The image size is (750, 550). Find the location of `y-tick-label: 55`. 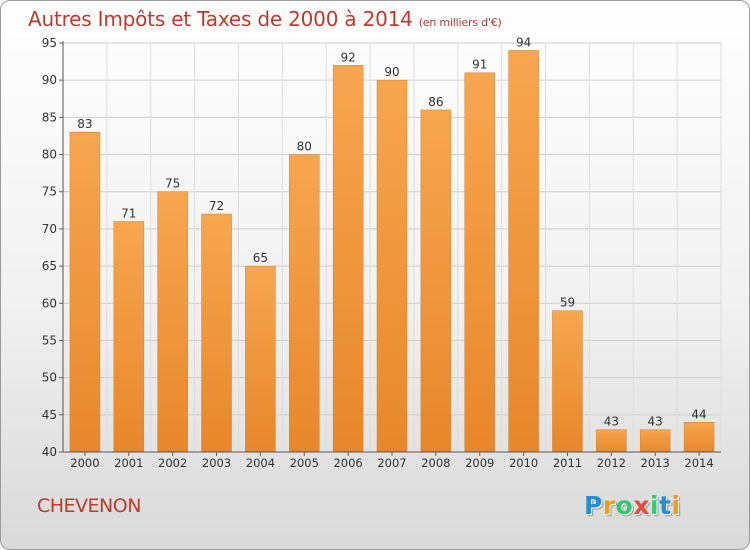

y-tick-label: 55 is located at coordinates (49, 340).